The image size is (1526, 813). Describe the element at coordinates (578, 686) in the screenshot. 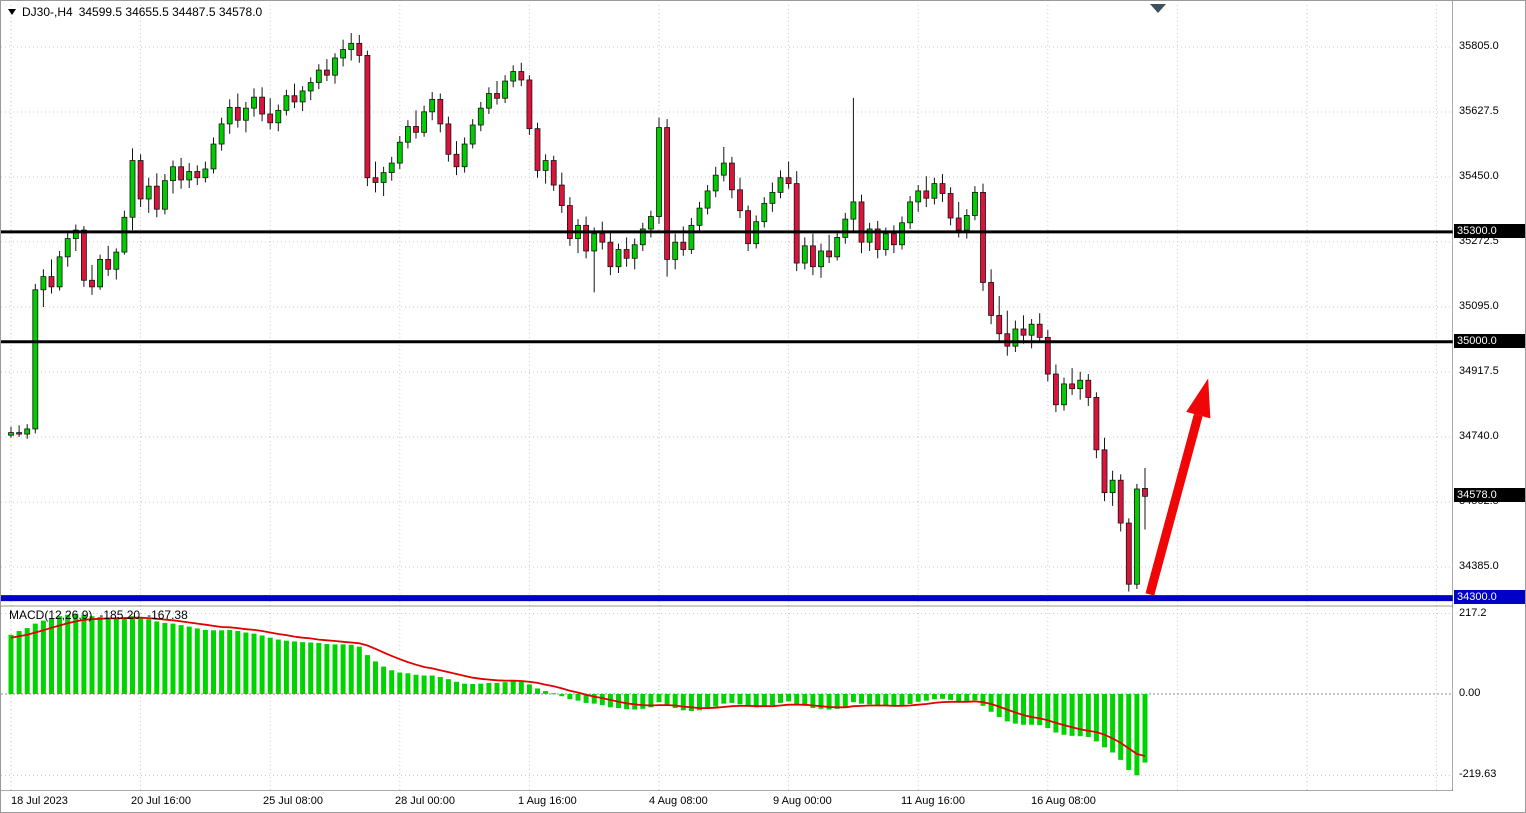

I see `macd-signal-line` at that location.